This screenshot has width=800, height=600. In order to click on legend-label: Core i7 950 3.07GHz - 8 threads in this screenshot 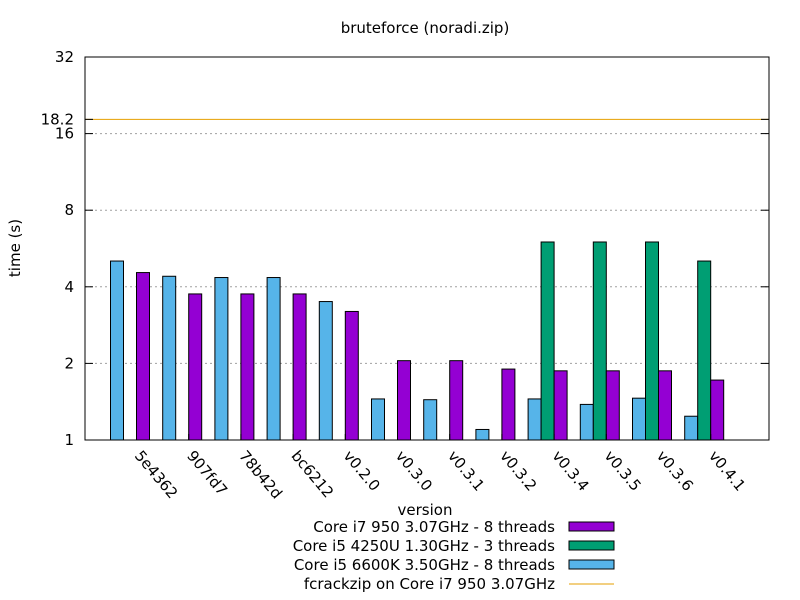, I will do `click(434, 527)`.